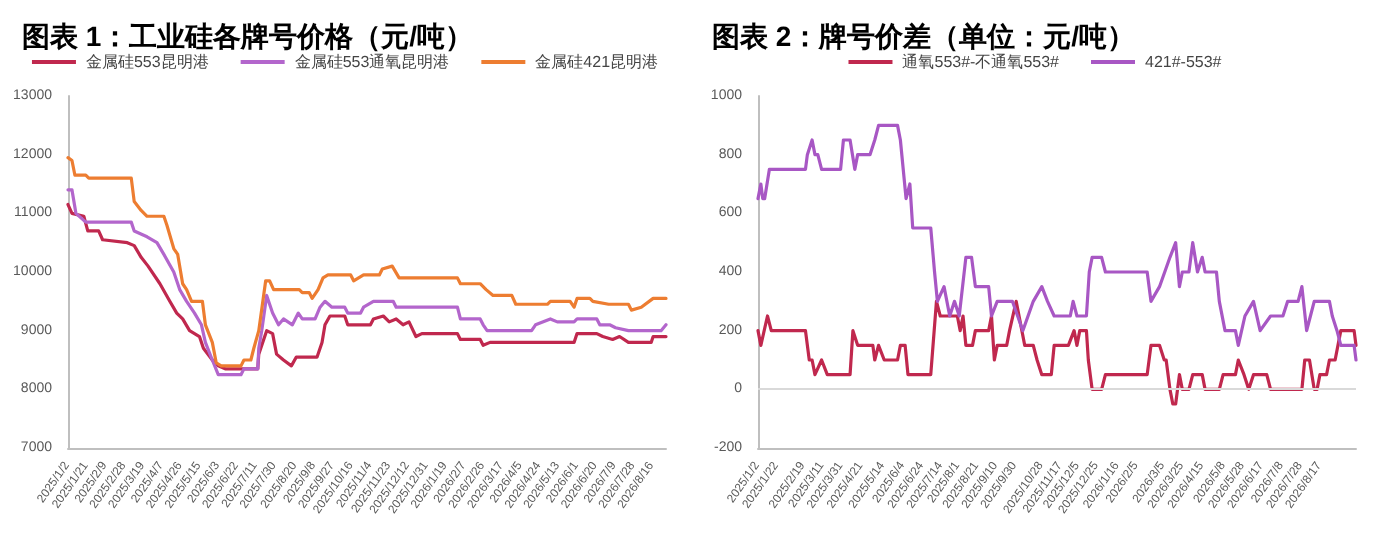 Image resolution: width=1380 pixels, height=548 pixels. Describe the element at coordinates (597, 62) in the screenshot. I see `legend-label: 金属硅421昆明港` at that location.